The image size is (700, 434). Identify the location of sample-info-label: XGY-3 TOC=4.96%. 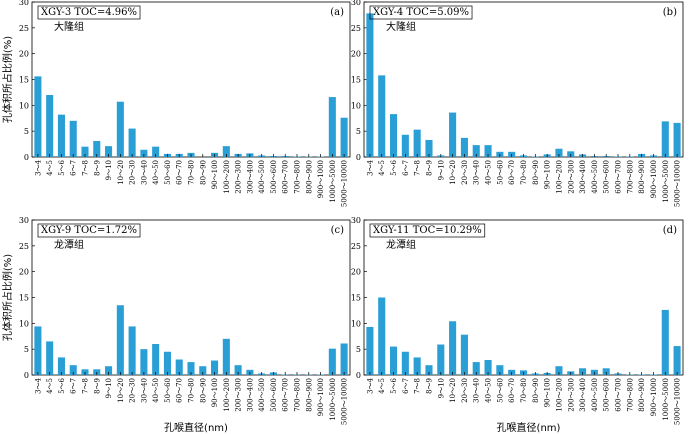
(89, 12).